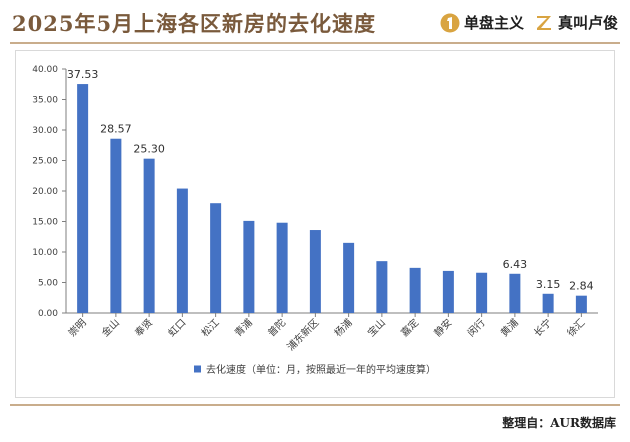 The image size is (630, 442). What do you see at coordinates (197, 369) in the screenshot?
I see `legend-swatch` at bounding box center [197, 369].